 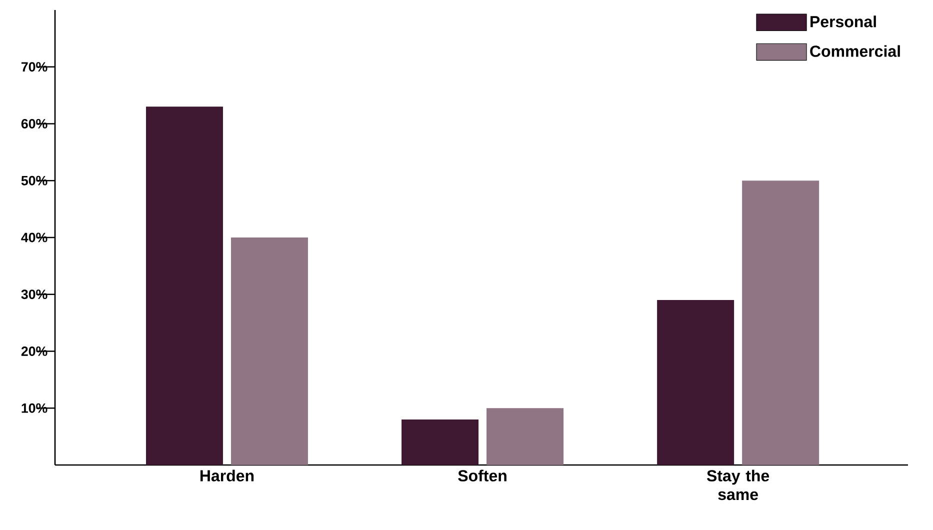 What do you see at coordinates (227, 476) in the screenshot?
I see `x-tick-label: Harden` at bounding box center [227, 476].